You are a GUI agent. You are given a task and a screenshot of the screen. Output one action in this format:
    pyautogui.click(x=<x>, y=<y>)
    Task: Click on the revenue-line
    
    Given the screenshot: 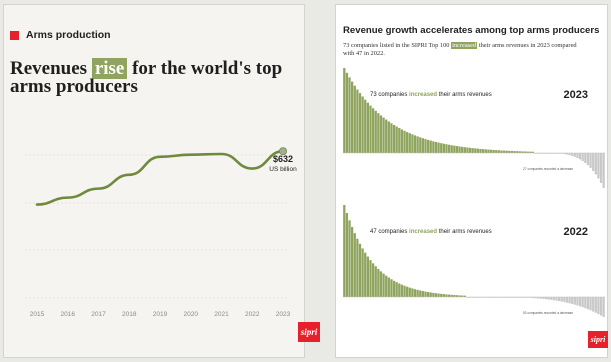 What is the action you would take?
    pyautogui.click(x=160, y=177)
    